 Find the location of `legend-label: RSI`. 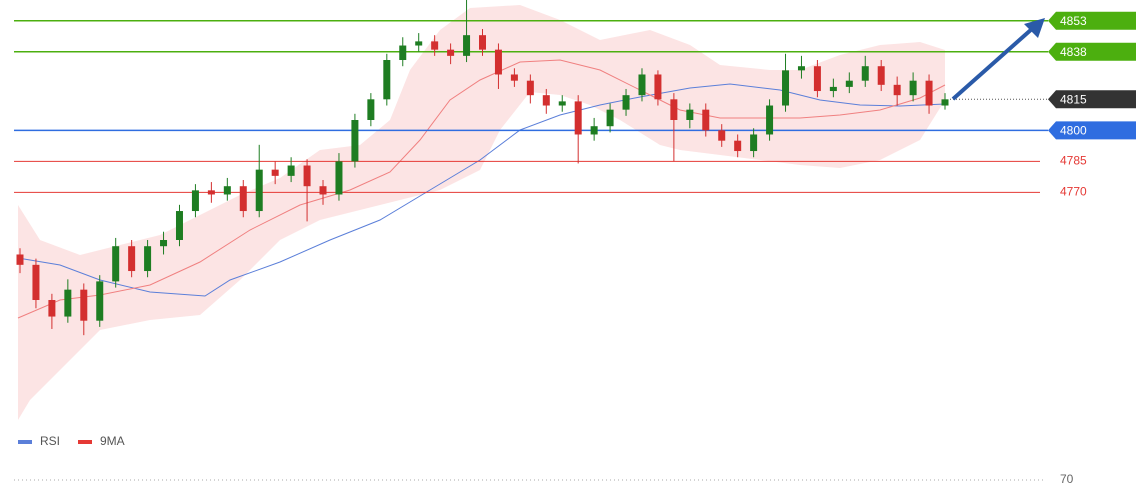

legend-label: RSI is located at coordinates (50, 441).